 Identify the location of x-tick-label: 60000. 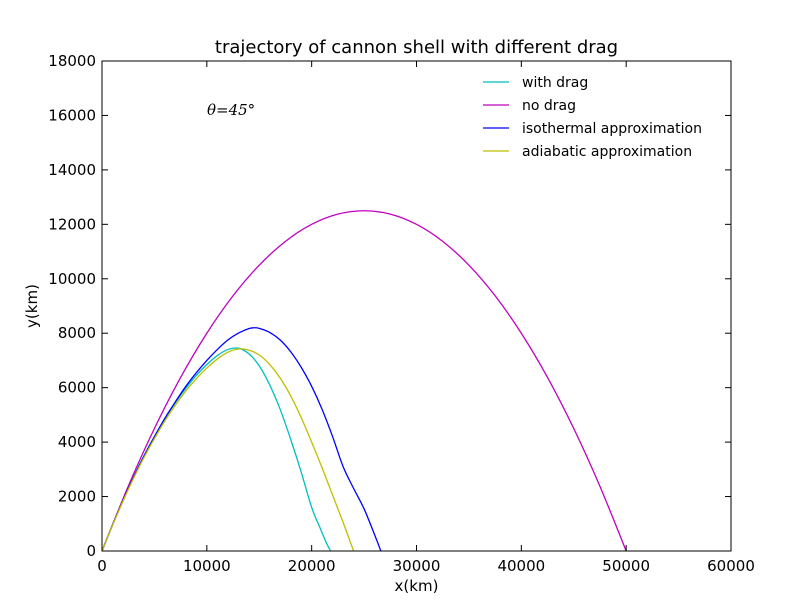
(731, 566).